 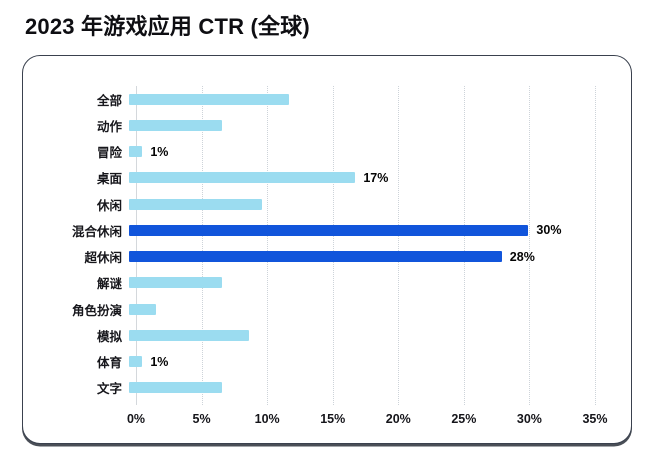 I want to click on category-label: 休闲, so click(x=109, y=205).